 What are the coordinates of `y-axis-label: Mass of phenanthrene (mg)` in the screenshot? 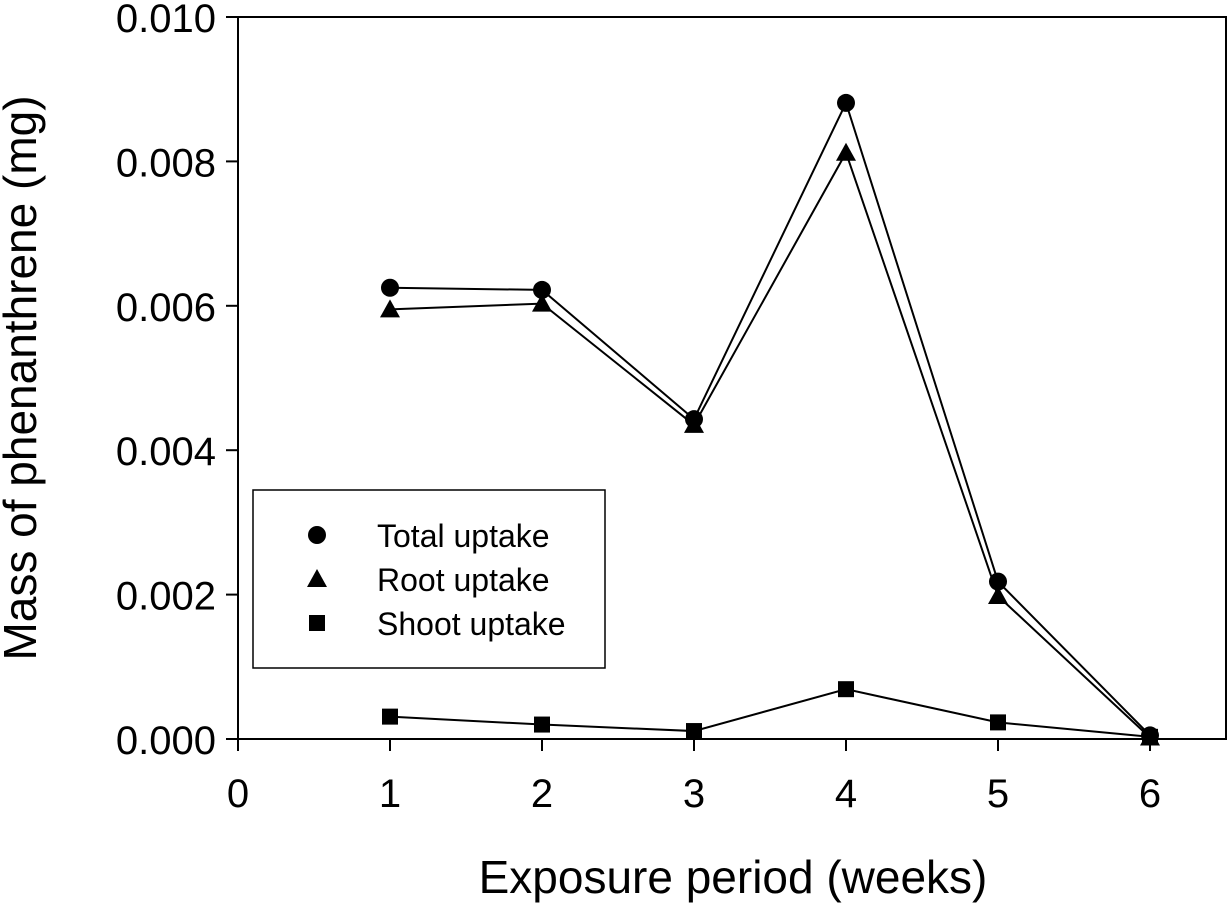 It's located at (23, 377).